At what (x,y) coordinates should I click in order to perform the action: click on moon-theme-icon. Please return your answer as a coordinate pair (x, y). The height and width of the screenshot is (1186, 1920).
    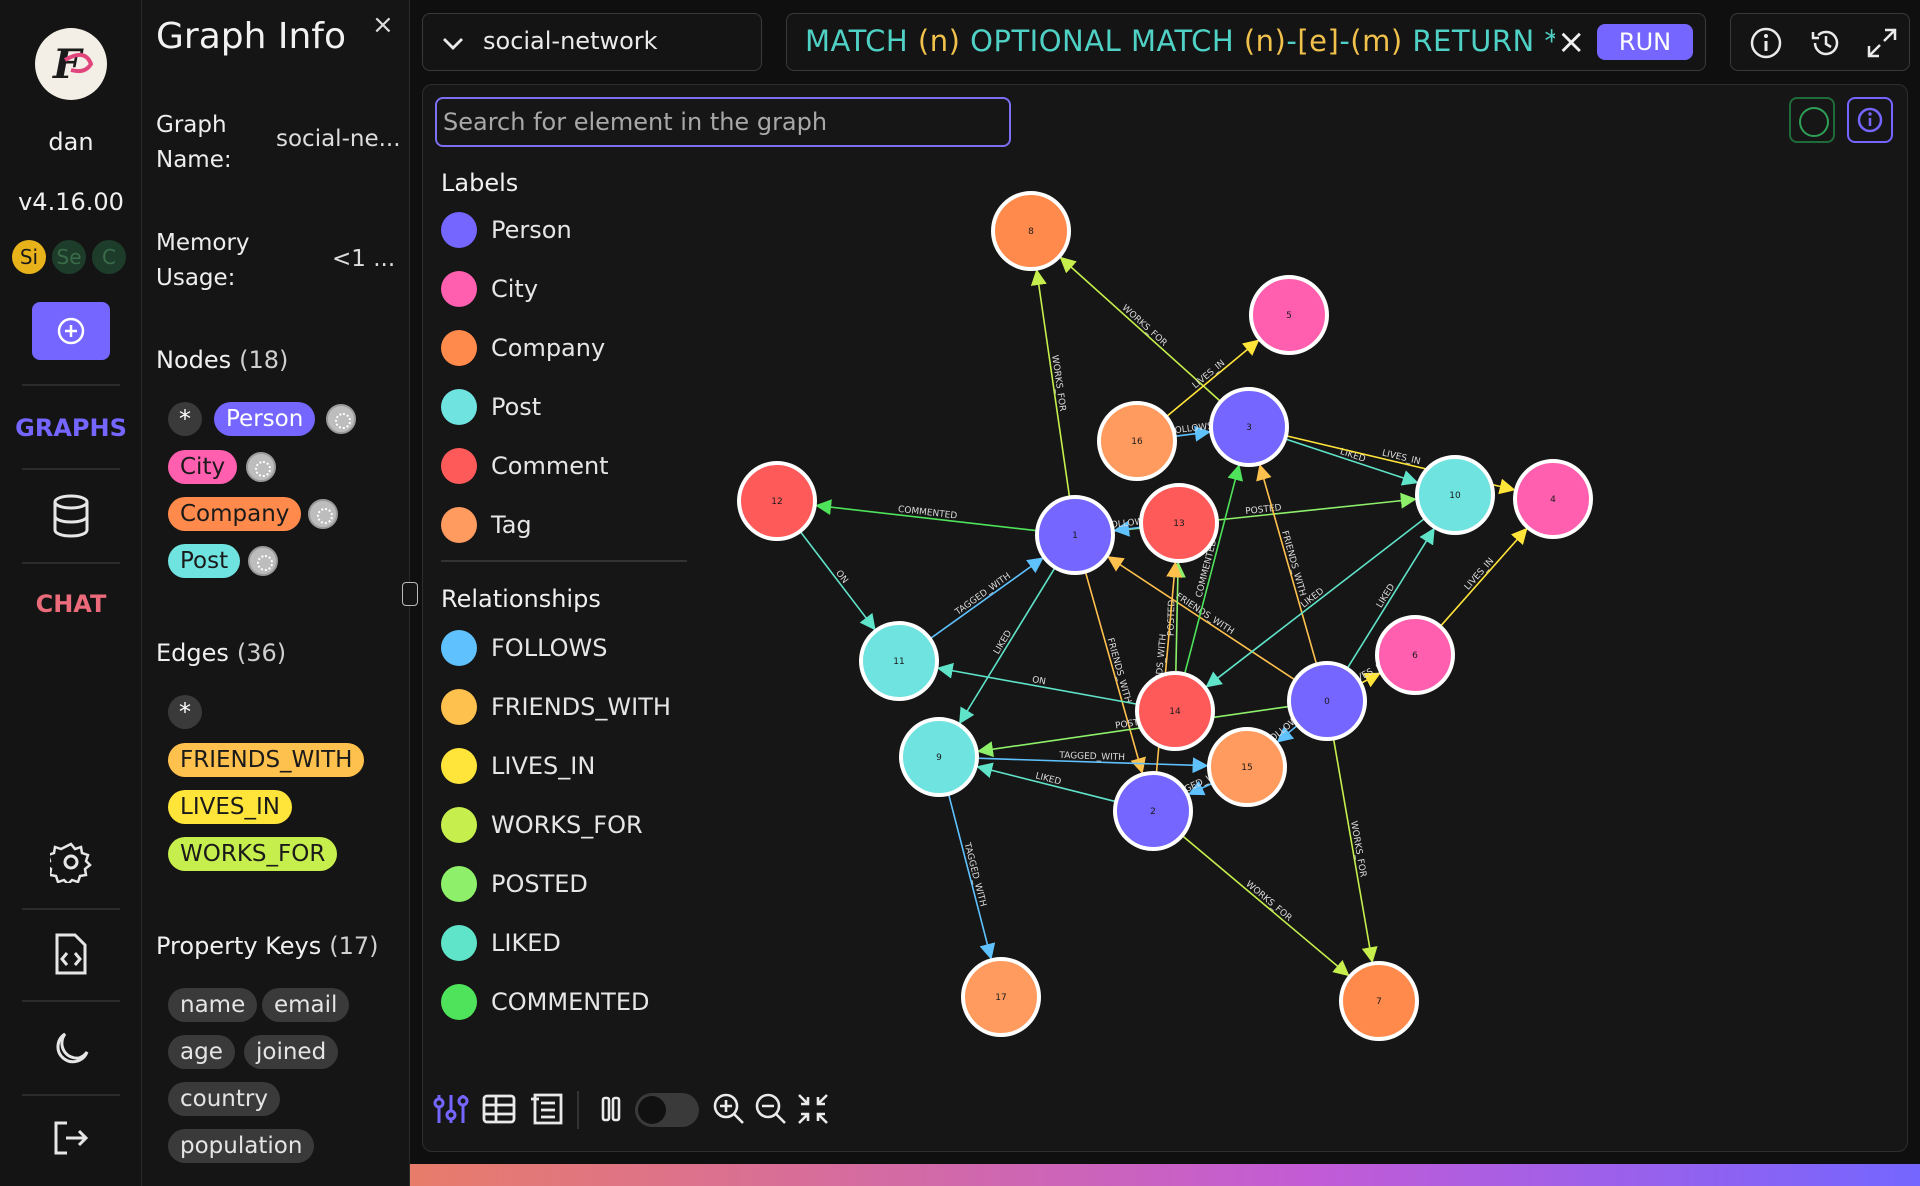
    Looking at the image, I should click on (71, 1048).